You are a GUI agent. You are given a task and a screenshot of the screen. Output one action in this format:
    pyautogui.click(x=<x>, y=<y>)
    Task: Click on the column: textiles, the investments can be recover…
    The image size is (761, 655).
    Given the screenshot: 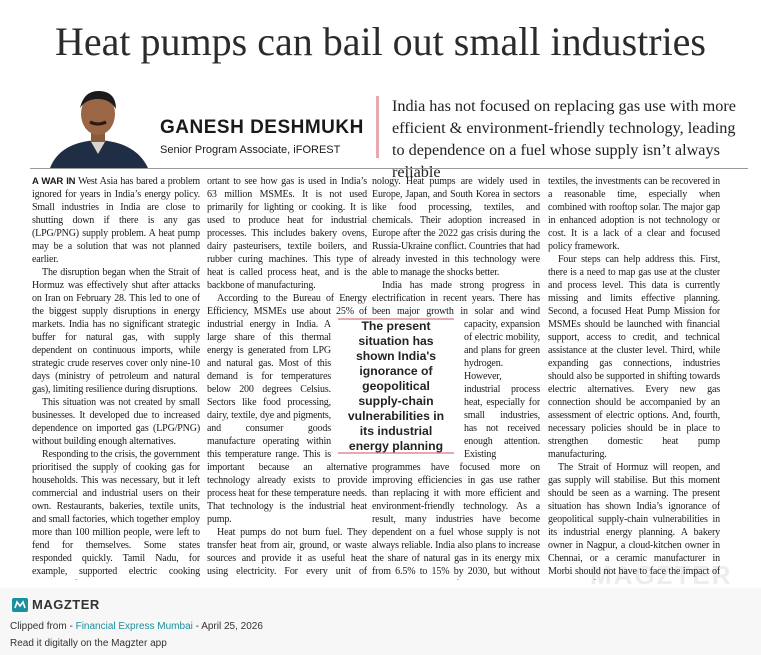 What is the action you would take?
    pyautogui.click(x=634, y=377)
    